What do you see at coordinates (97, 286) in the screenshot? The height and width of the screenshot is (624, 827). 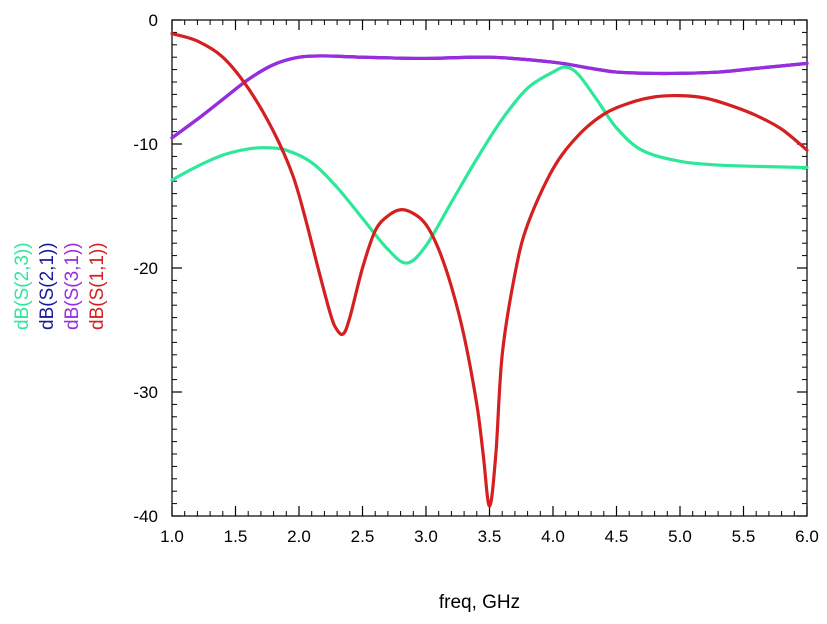 I see `legend-entry: dB(S(1,1))` at bounding box center [97, 286].